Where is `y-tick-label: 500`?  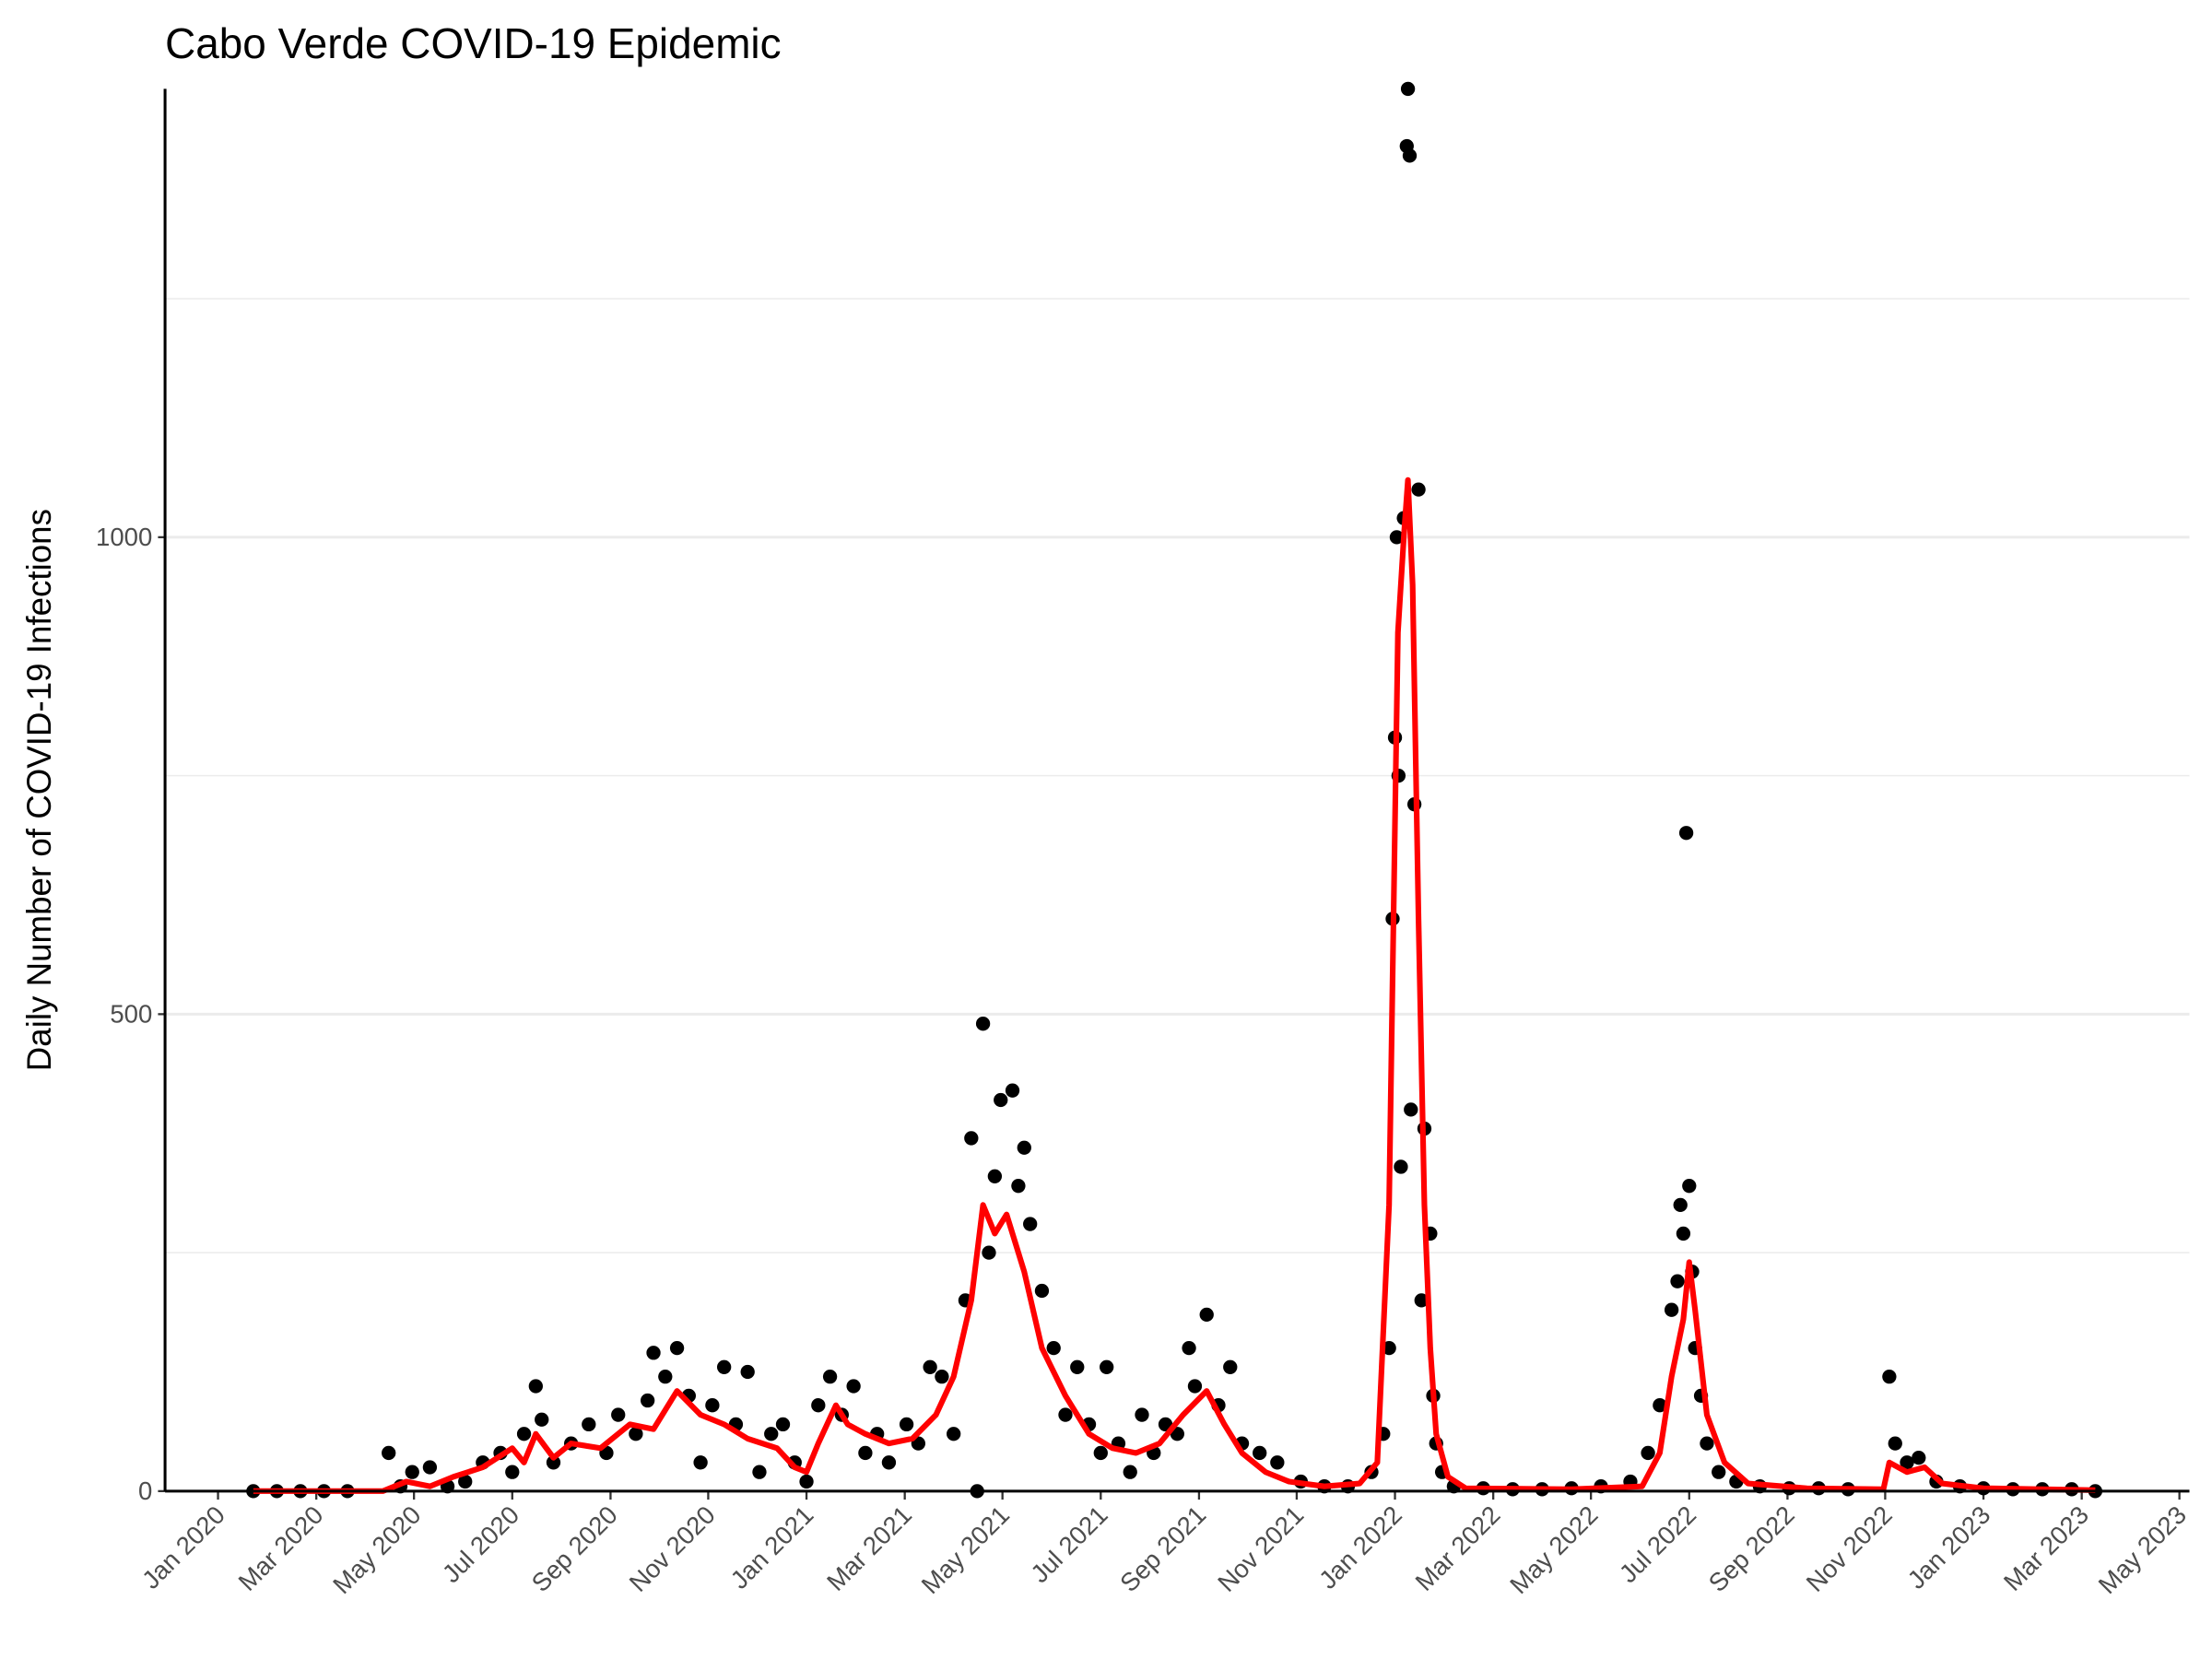
y-tick-label: 500 is located at coordinates (131, 1014).